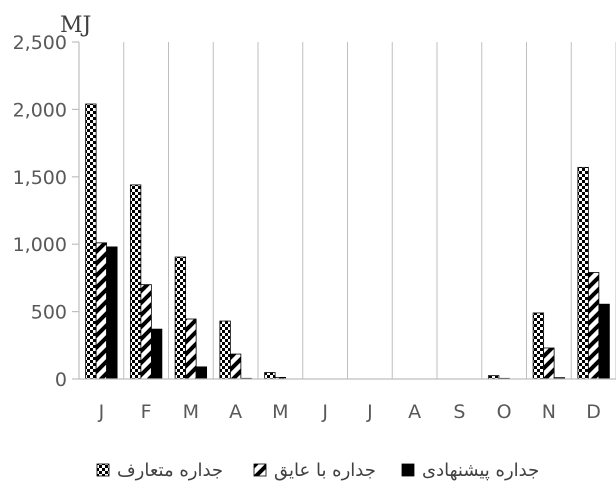 This screenshot has width=616, height=486. I want to click on legend: جداره متعارف جداره با عایق جداره پیشنهادی, so click(317, 470).